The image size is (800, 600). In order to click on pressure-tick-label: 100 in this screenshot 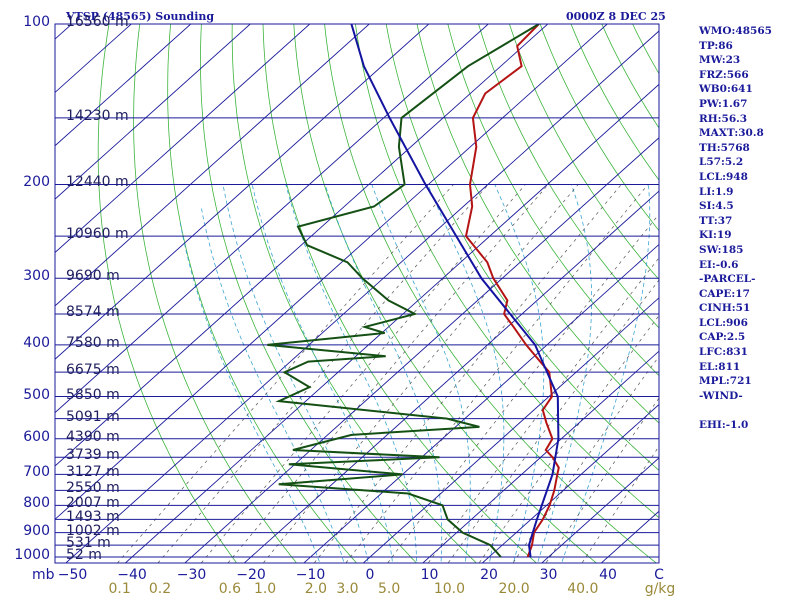, I will do `click(36, 22)`.